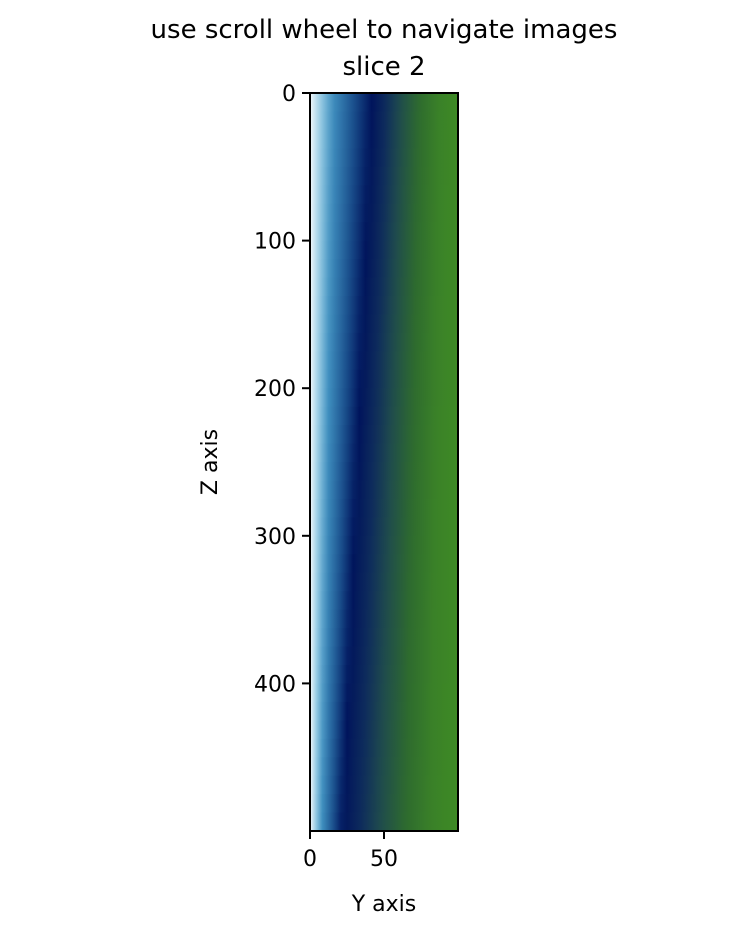 This screenshot has height=930, width=756. What do you see at coordinates (289, 94) in the screenshot?
I see `y-tick-label: 0` at bounding box center [289, 94].